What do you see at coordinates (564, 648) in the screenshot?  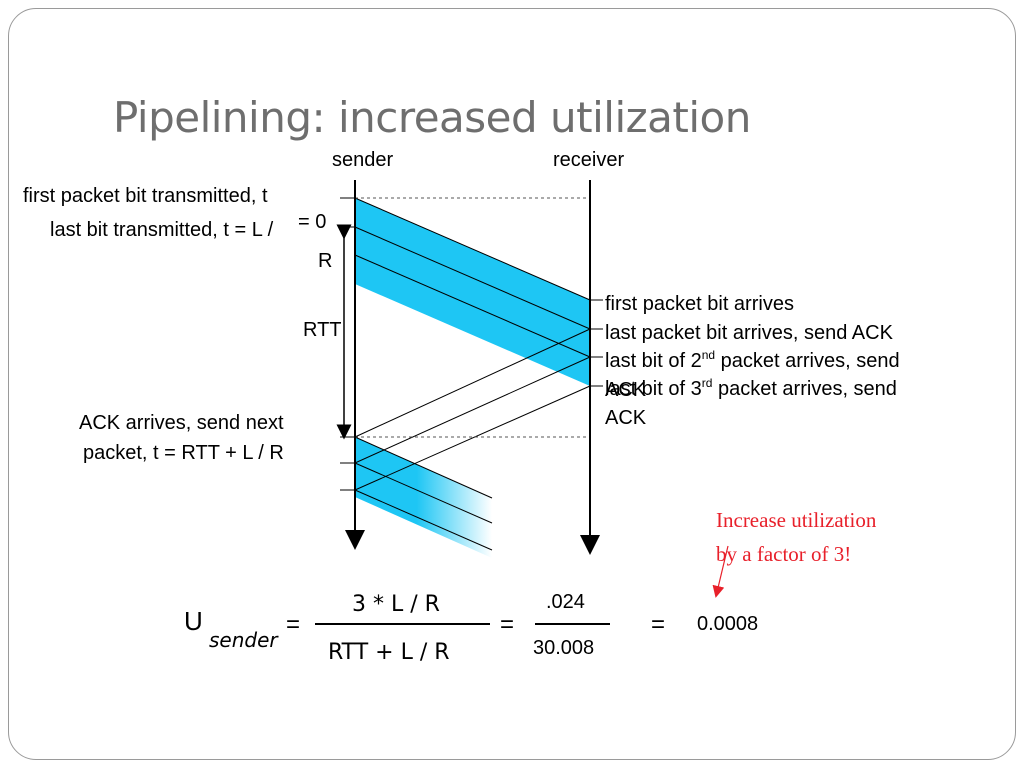 I see `formula-den-value: 30.008` at bounding box center [564, 648].